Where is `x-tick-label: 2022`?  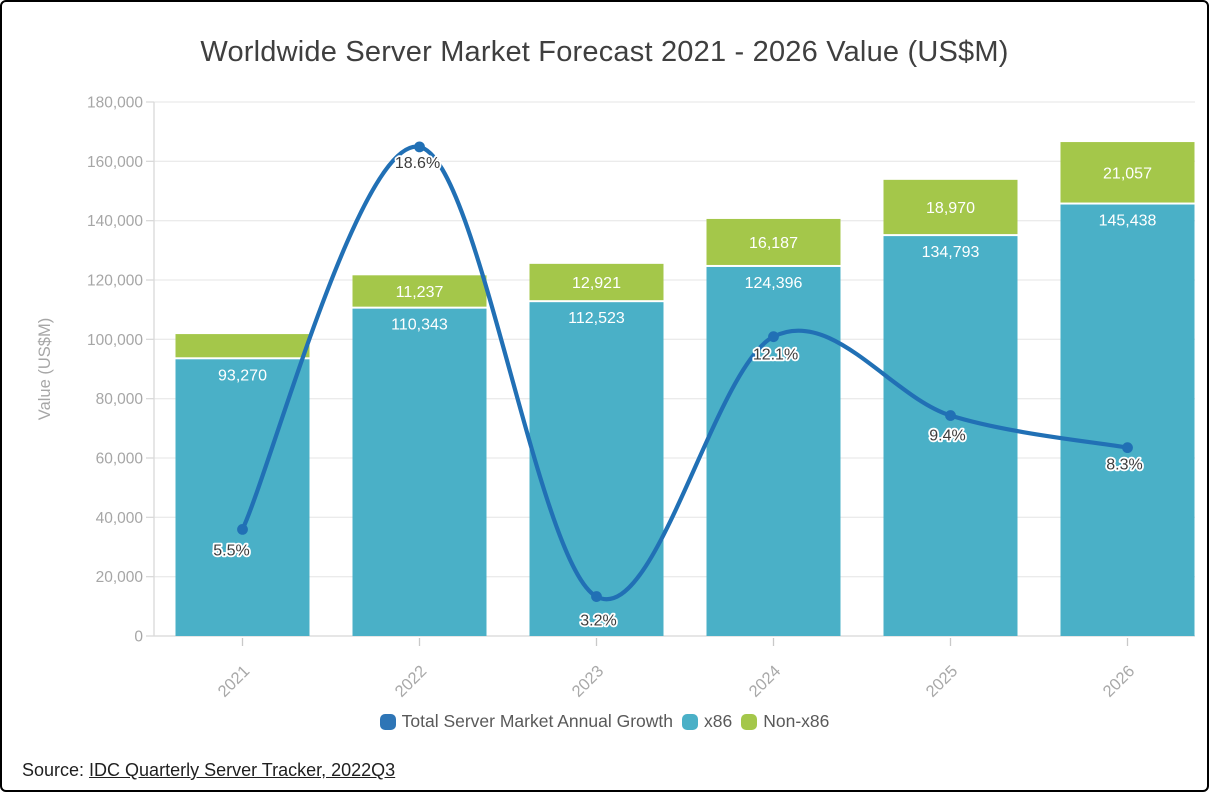
x-tick-label: 2022 is located at coordinates (411, 681).